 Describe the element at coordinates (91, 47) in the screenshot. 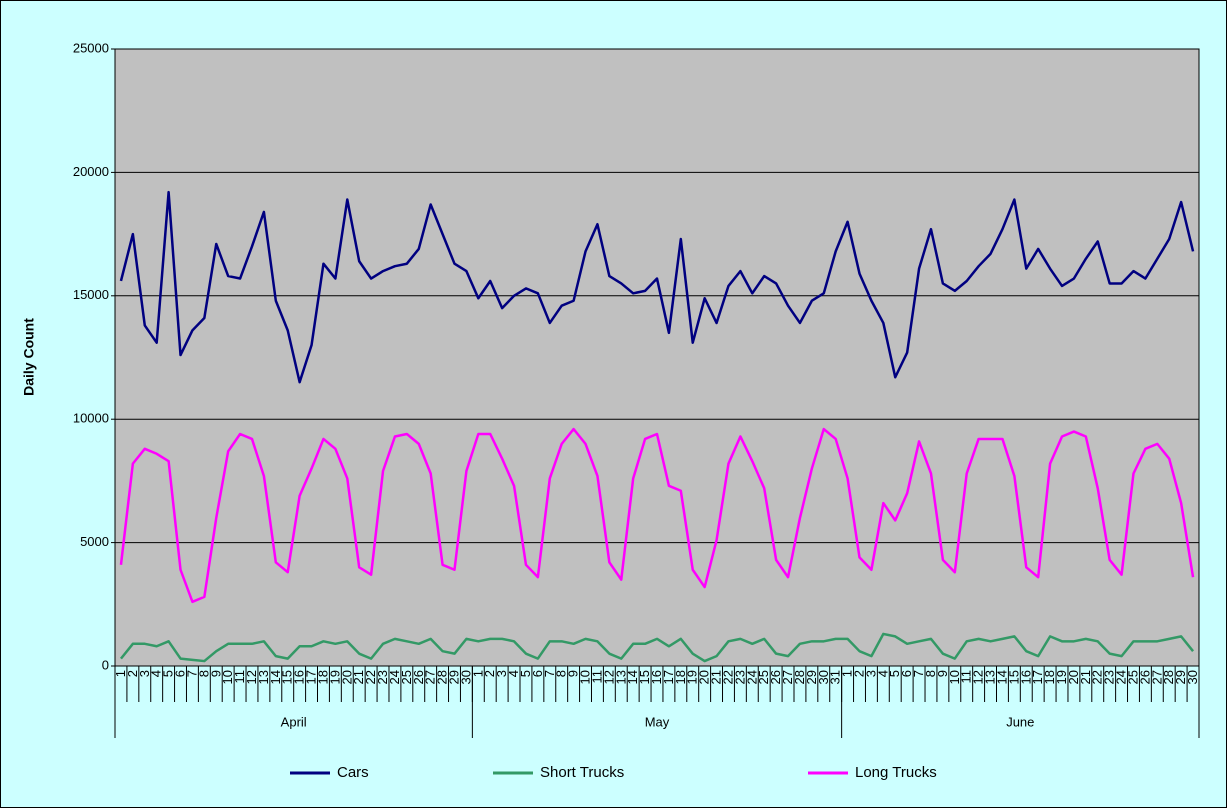

I see `y-tick-label: 25000` at that location.